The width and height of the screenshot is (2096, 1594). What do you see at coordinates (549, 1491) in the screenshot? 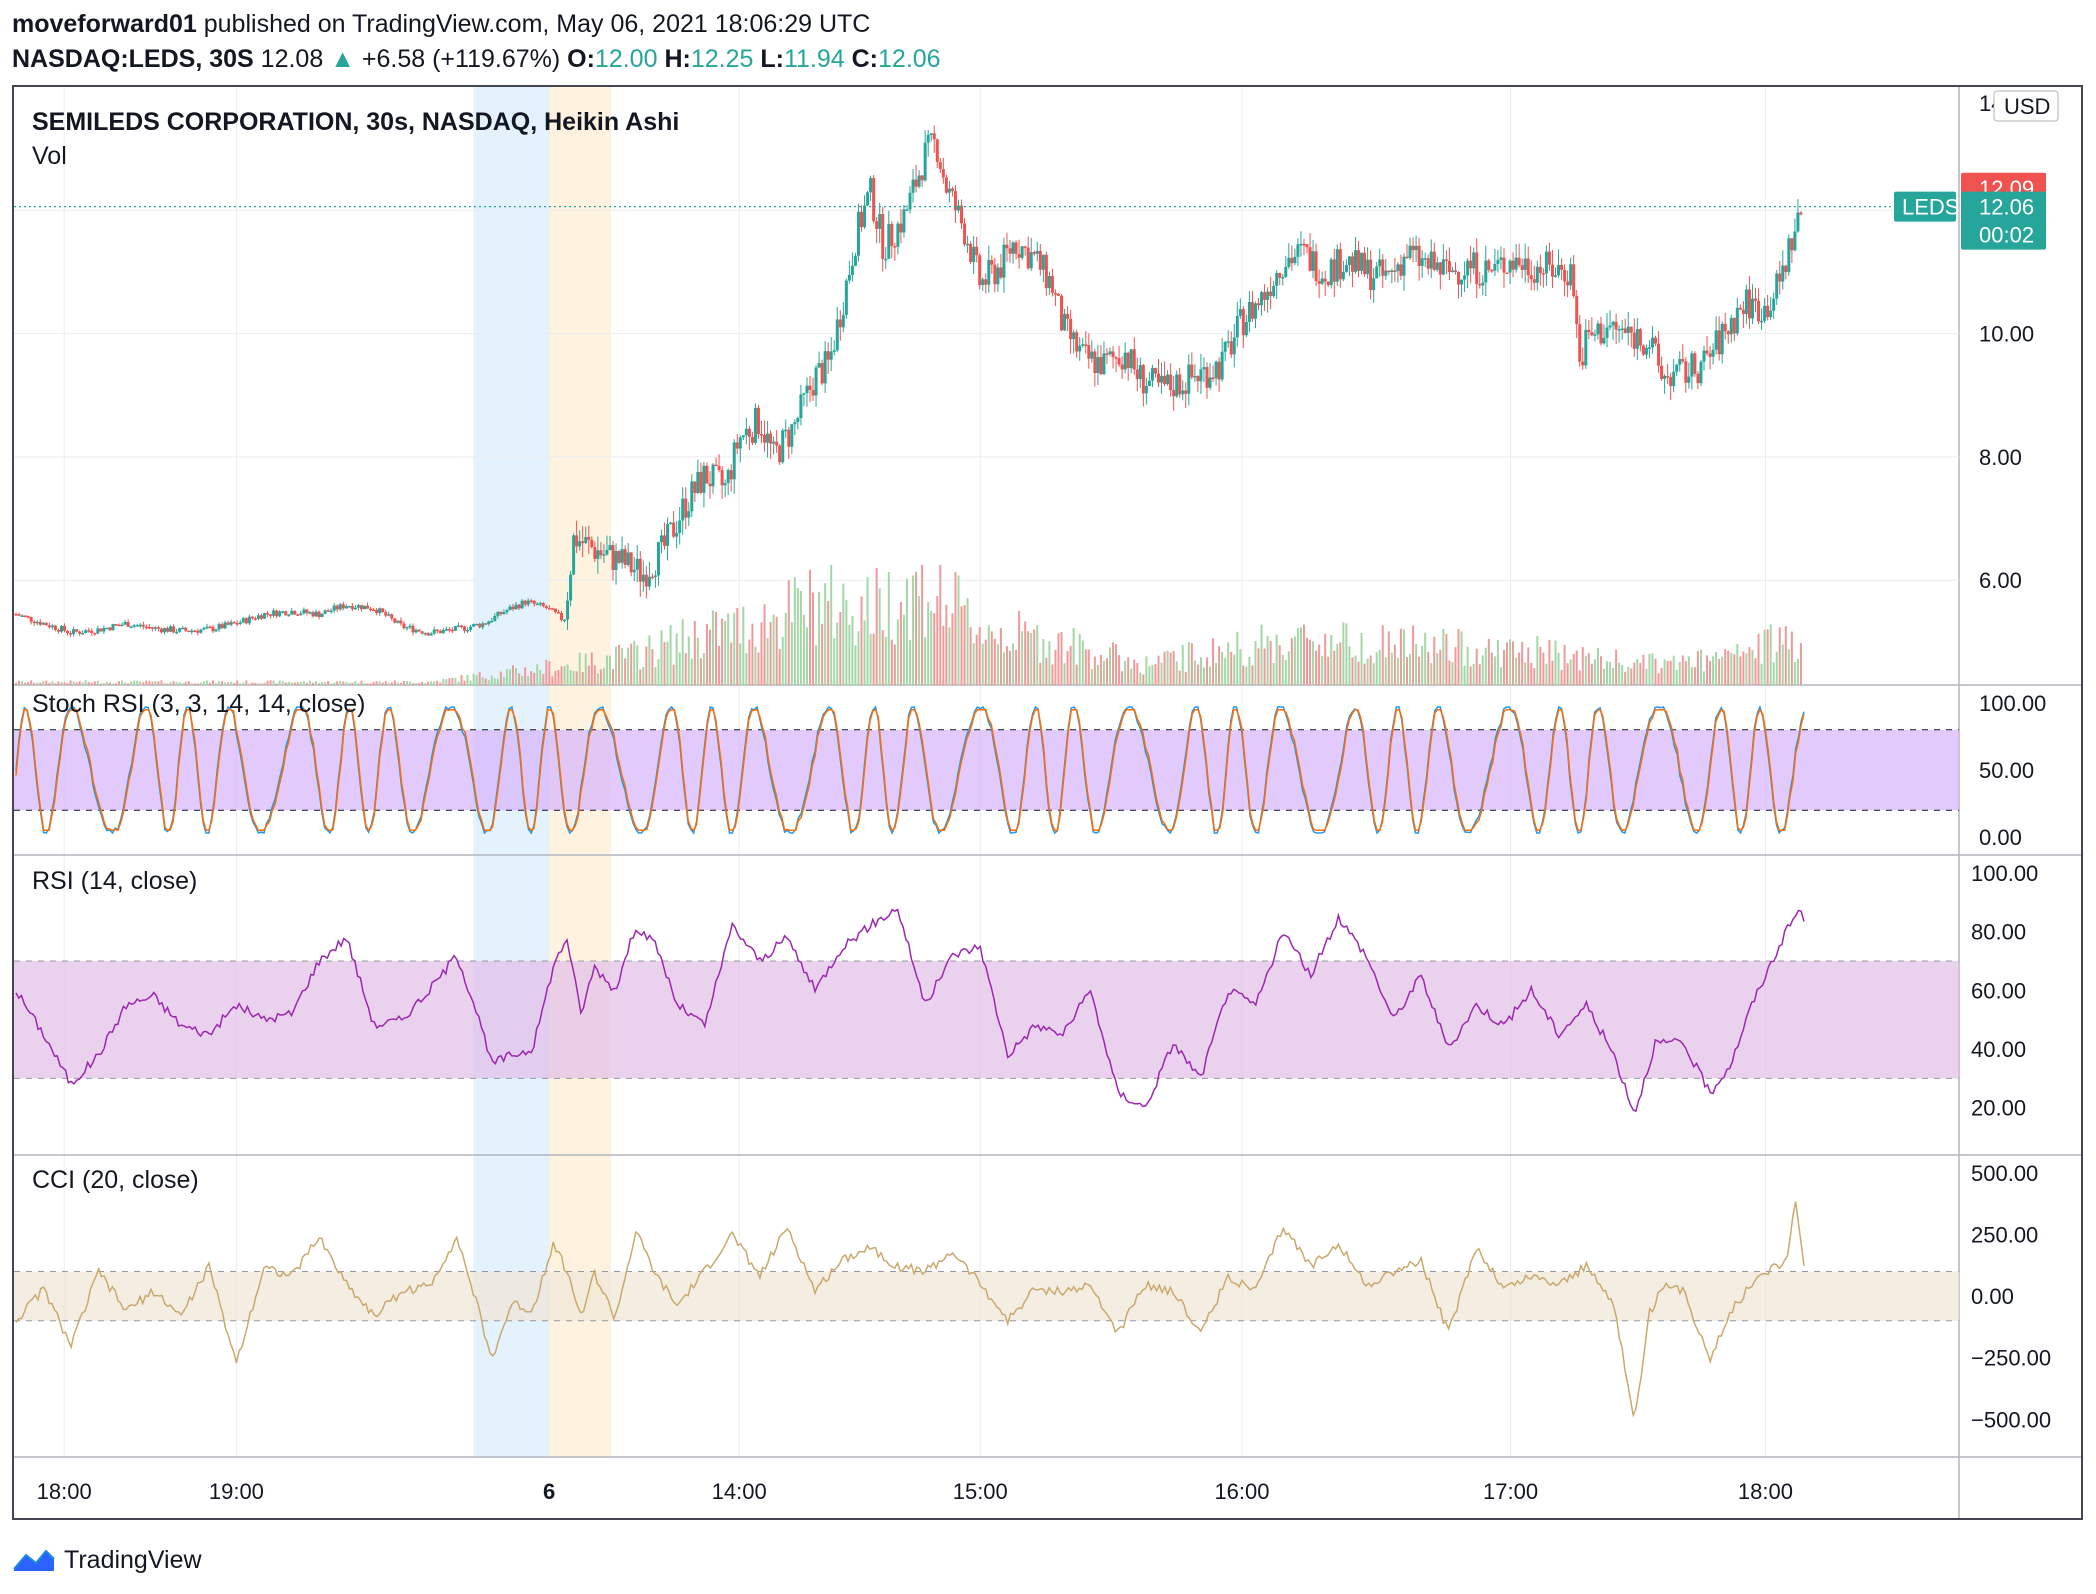
I see `time-tick-label: 6` at bounding box center [549, 1491].